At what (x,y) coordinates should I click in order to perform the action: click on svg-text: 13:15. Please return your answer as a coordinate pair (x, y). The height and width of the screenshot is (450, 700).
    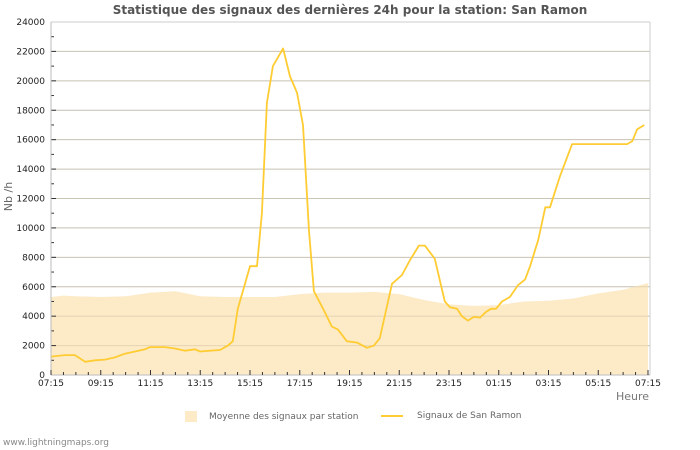
    Looking at the image, I should click on (200, 384).